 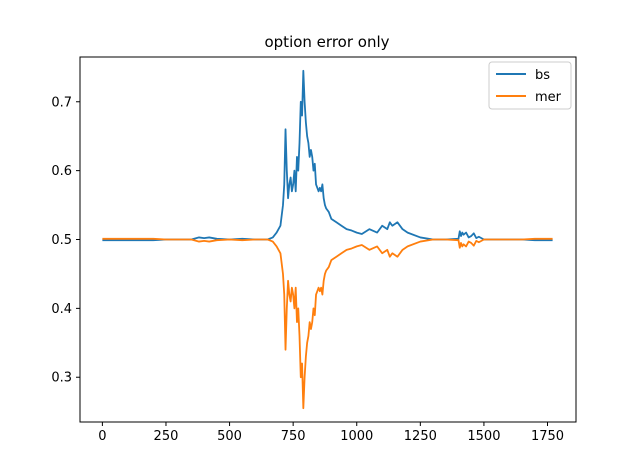 What do you see at coordinates (542, 75) in the screenshot?
I see `legend-label-bs: bs` at bounding box center [542, 75].